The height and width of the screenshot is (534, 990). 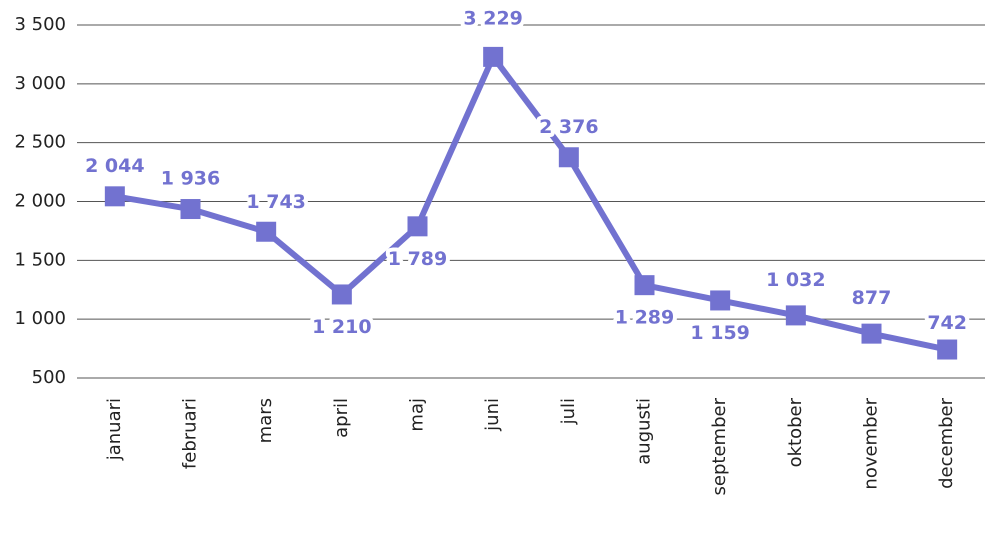 I want to click on x-tick-label: maj, so click(x=417, y=415).